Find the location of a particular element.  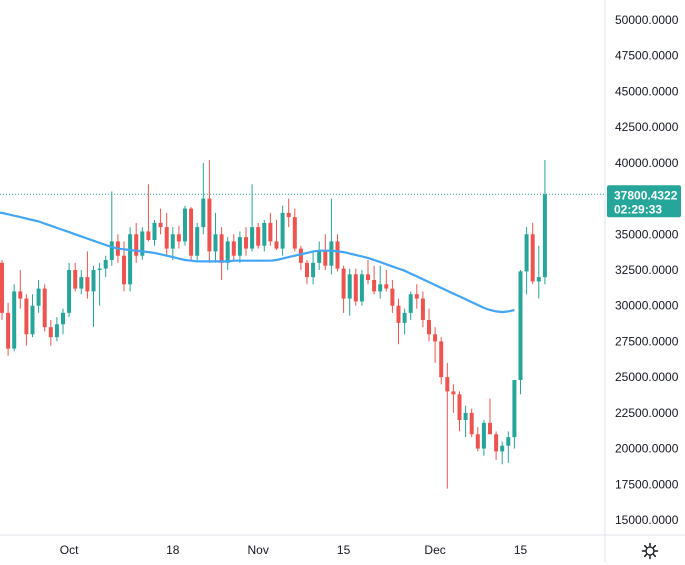

y-tick-label: 42500.0000 is located at coordinates (647, 127).